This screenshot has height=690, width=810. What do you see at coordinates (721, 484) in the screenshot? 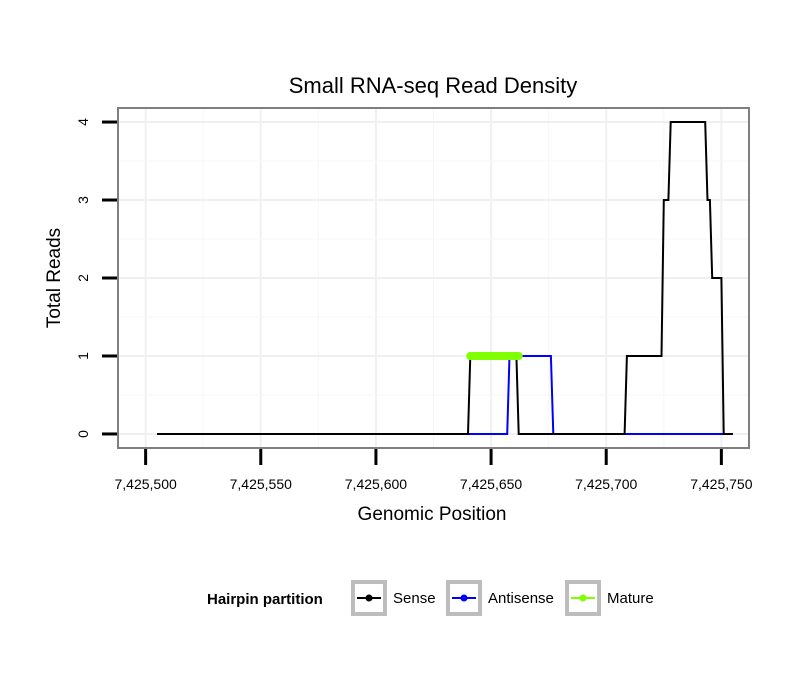
I see `x-tick-label: 7,425,750` at bounding box center [721, 484].